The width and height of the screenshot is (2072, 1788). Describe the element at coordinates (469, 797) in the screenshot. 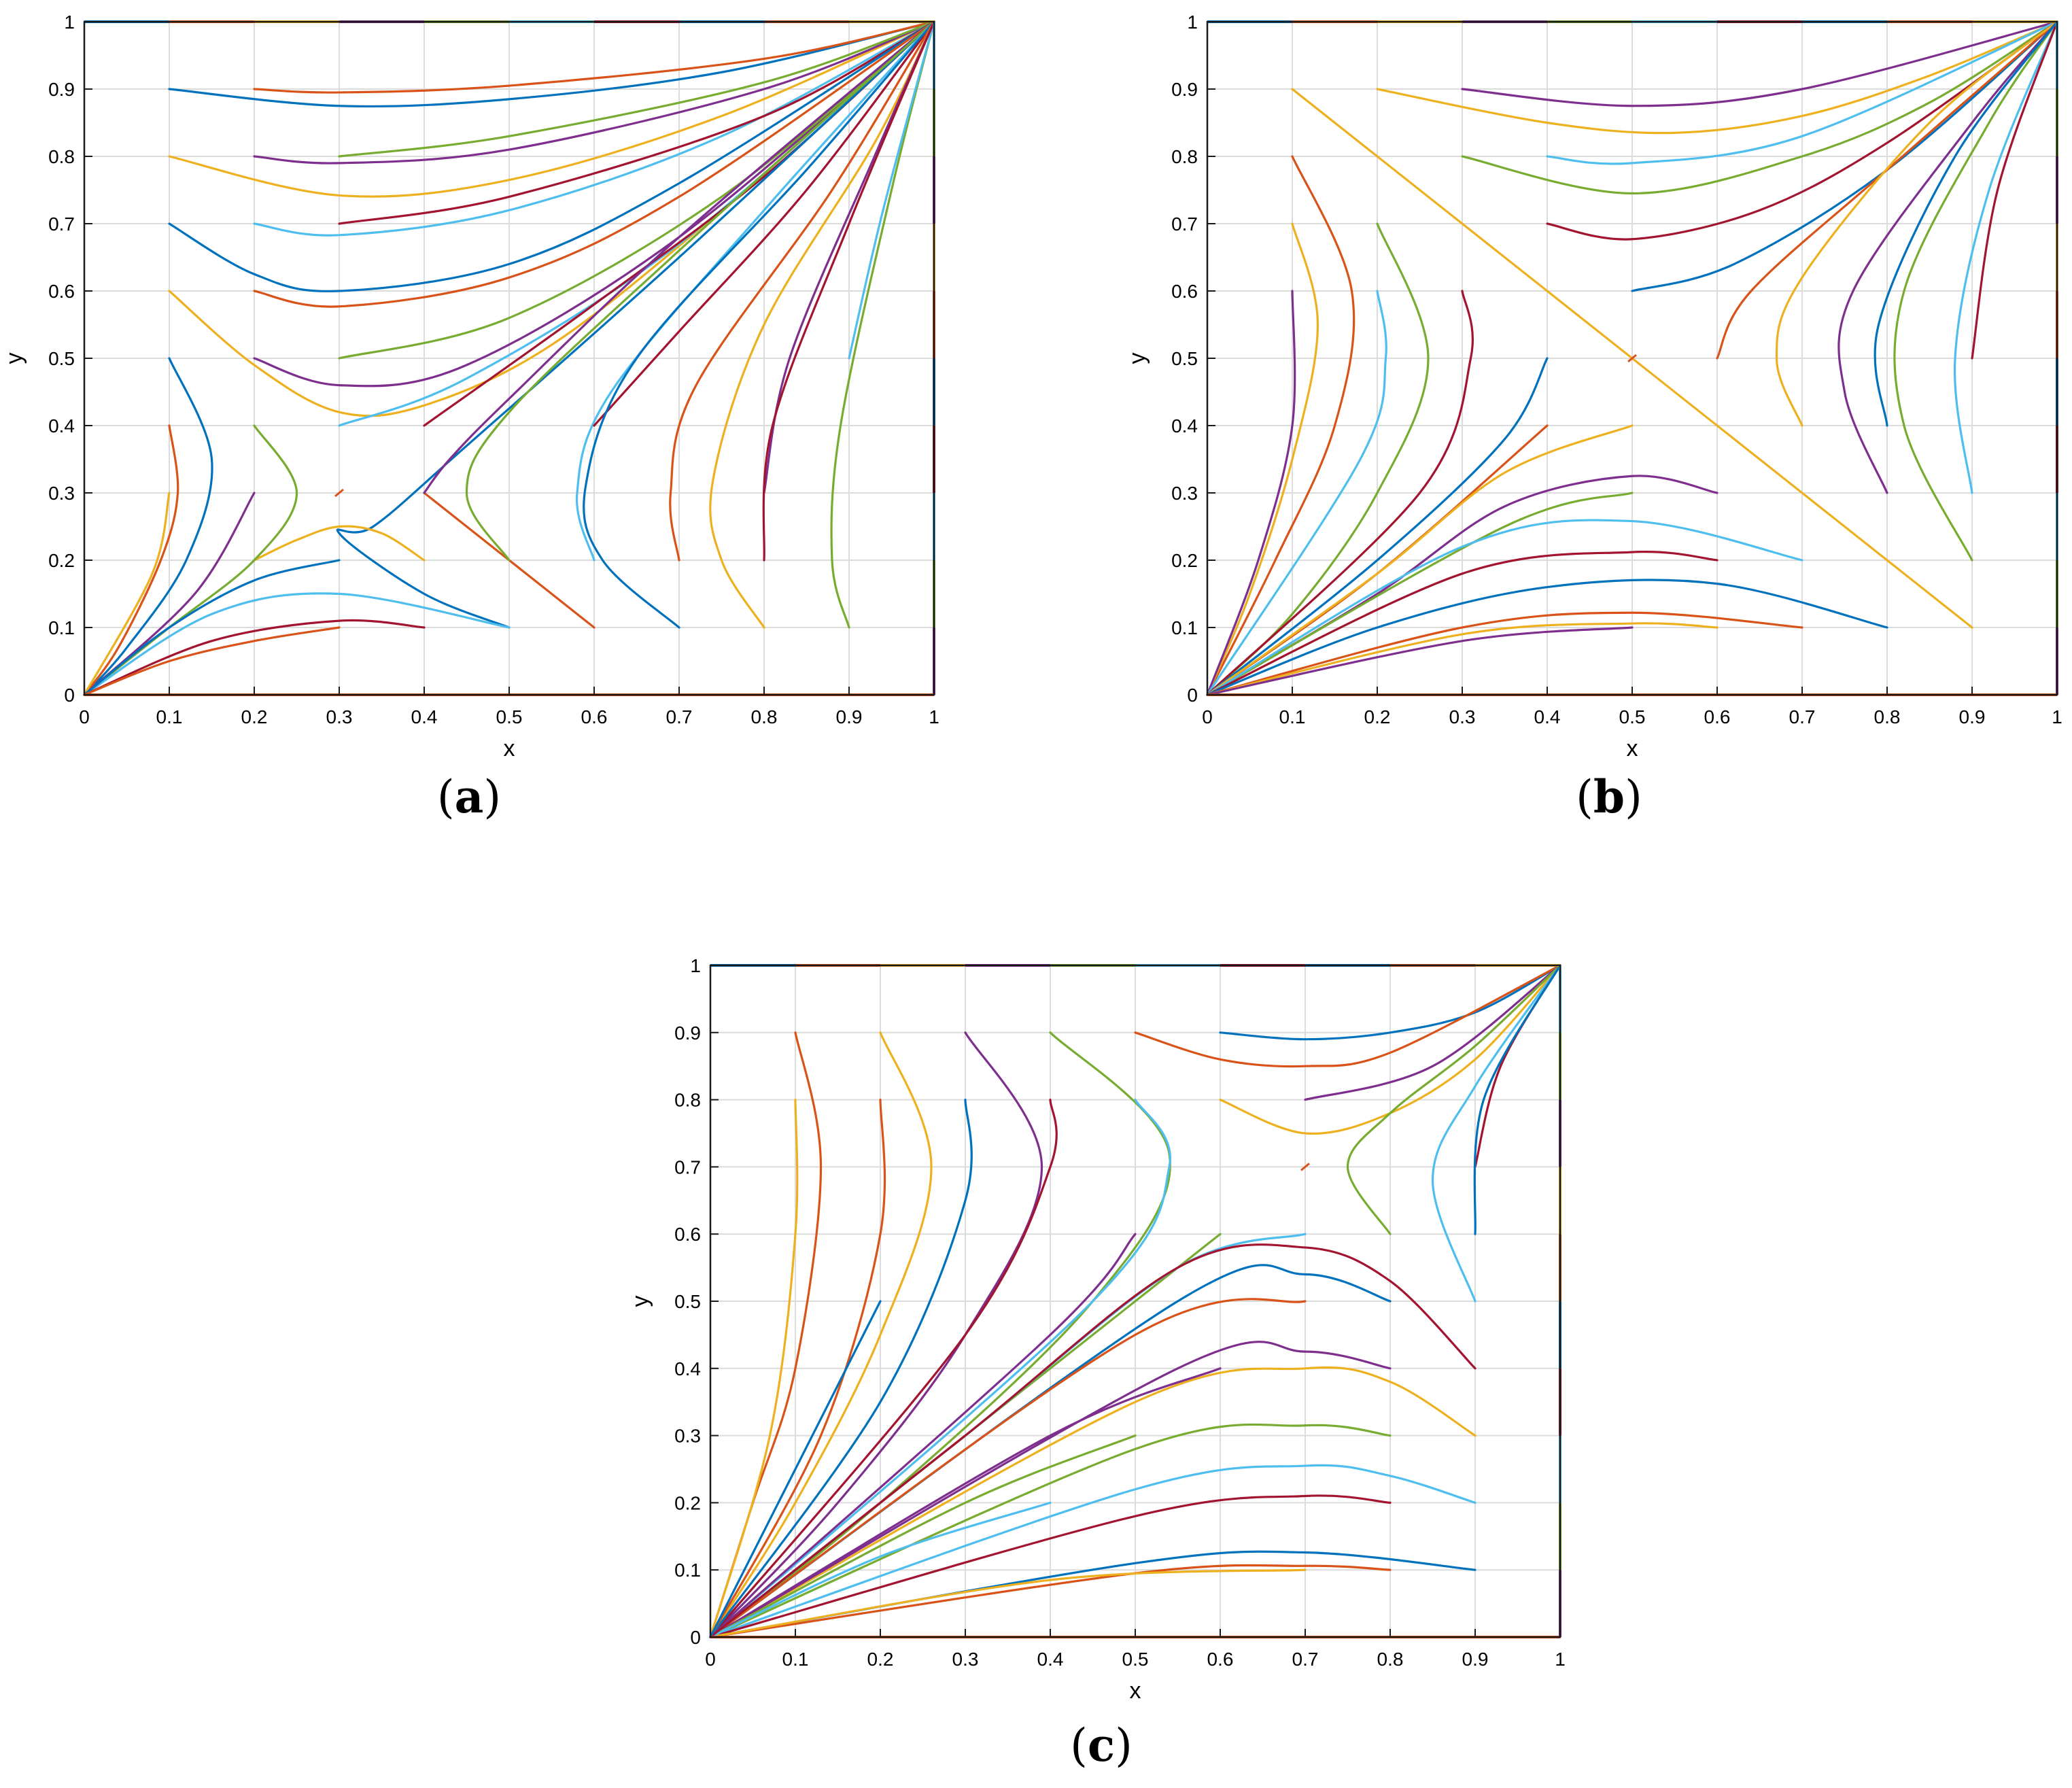

I see `panel-caption: (a)` at that location.